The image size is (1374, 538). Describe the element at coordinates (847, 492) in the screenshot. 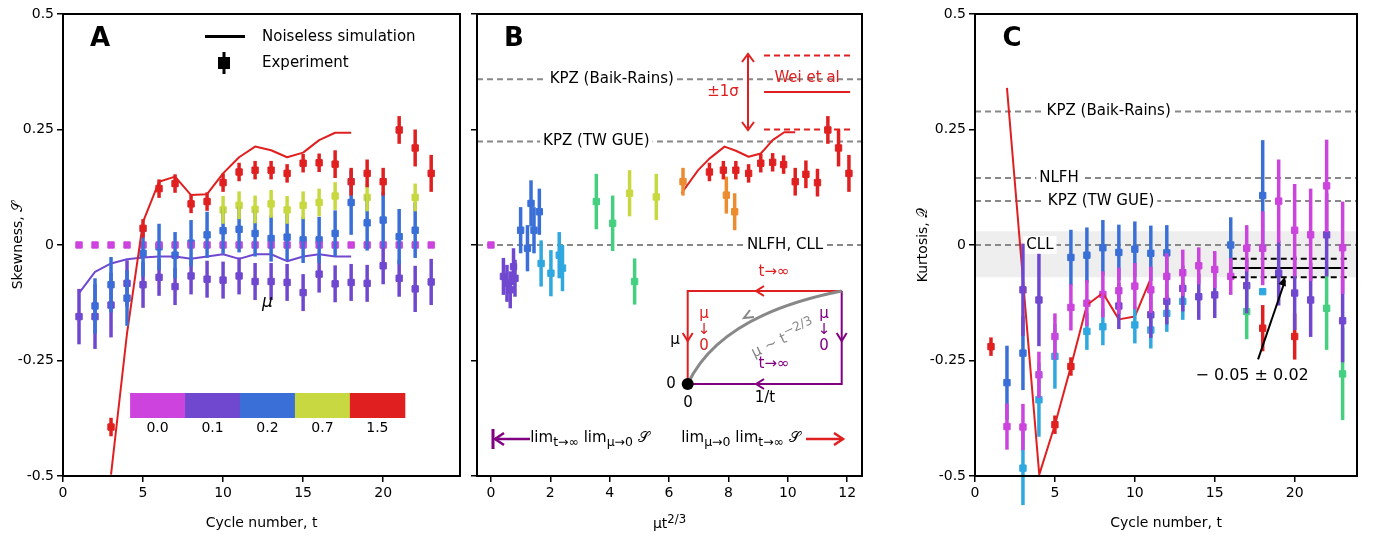

I see `x-tick-label: 12` at that location.